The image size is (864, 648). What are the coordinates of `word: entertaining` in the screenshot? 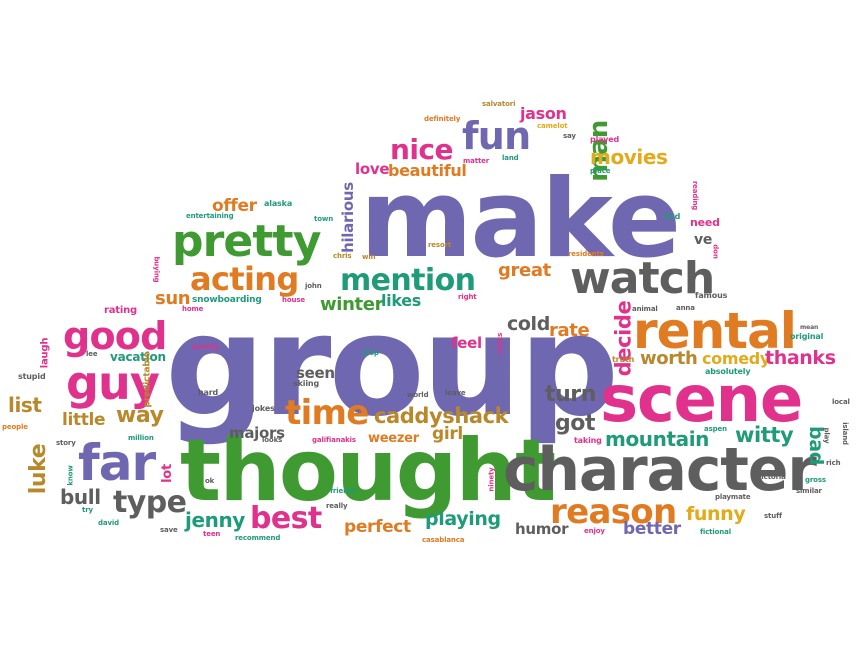 It's located at (210, 216).